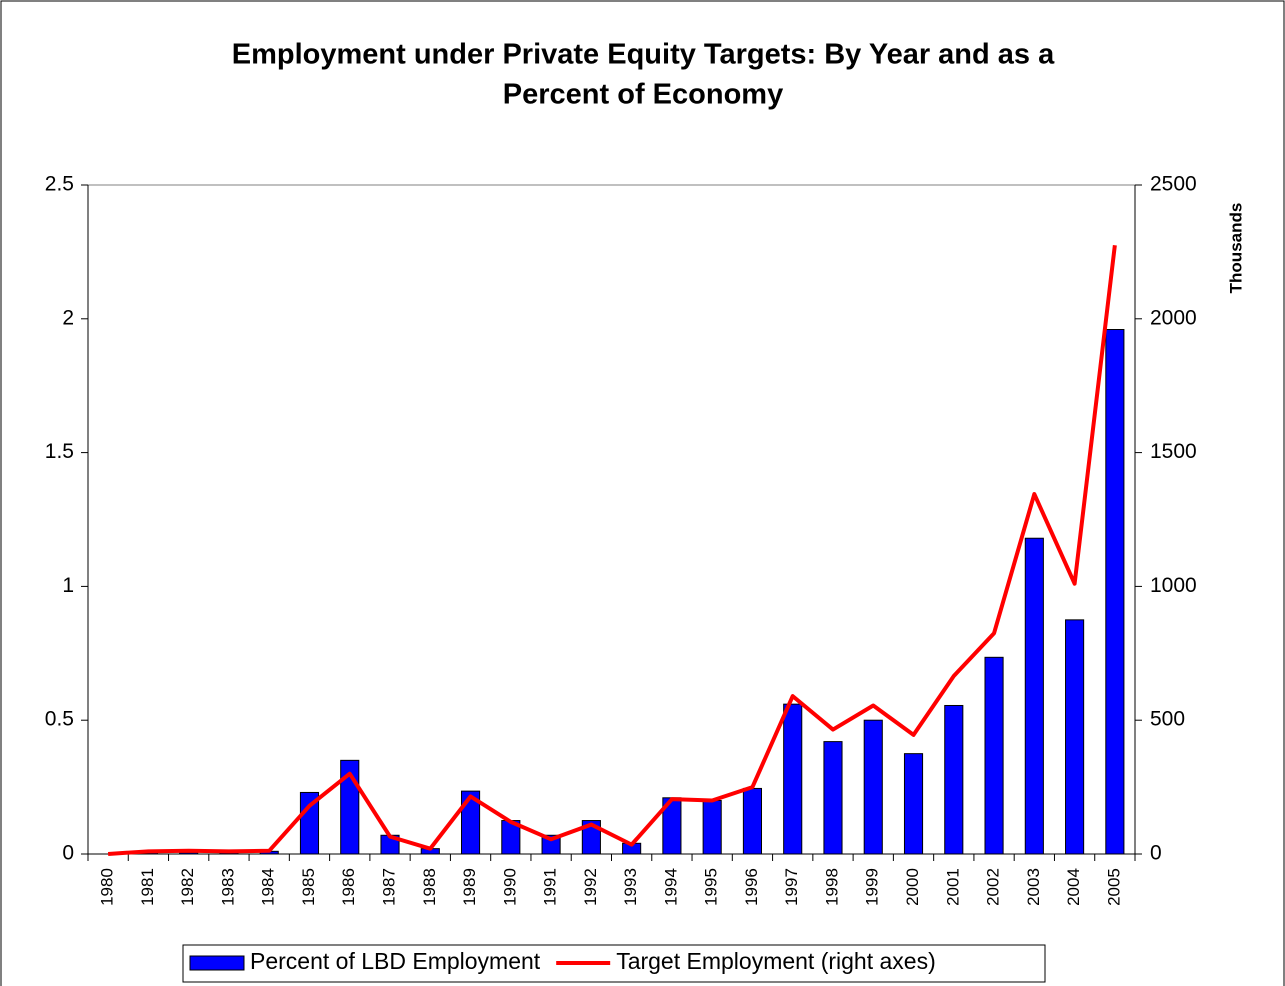 The image size is (1285, 986). Describe the element at coordinates (217, 963) in the screenshot. I see `legend-swatch` at that location.